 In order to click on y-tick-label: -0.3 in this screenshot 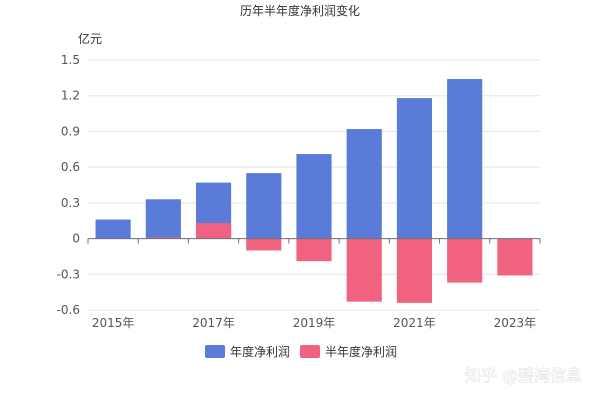, I will do `click(68, 274)`.